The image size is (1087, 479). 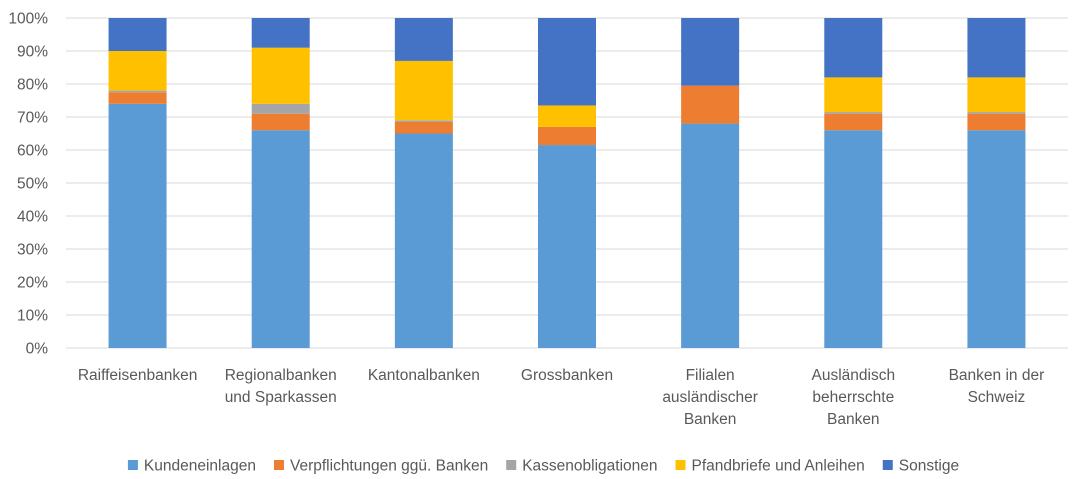 What do you see at coordinates (778, 466) in the screenshot?
I see `legend-label: Pfandbriefe und Anleihen` at bounding box center [778, 466].